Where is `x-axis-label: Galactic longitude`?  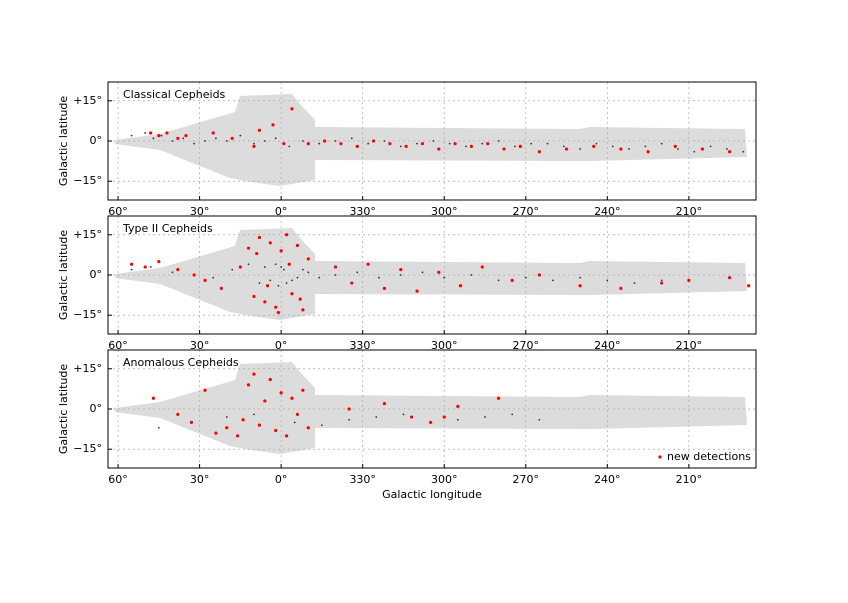
x-axis-label: Galactic longitude is located at coordinates (432, 494).